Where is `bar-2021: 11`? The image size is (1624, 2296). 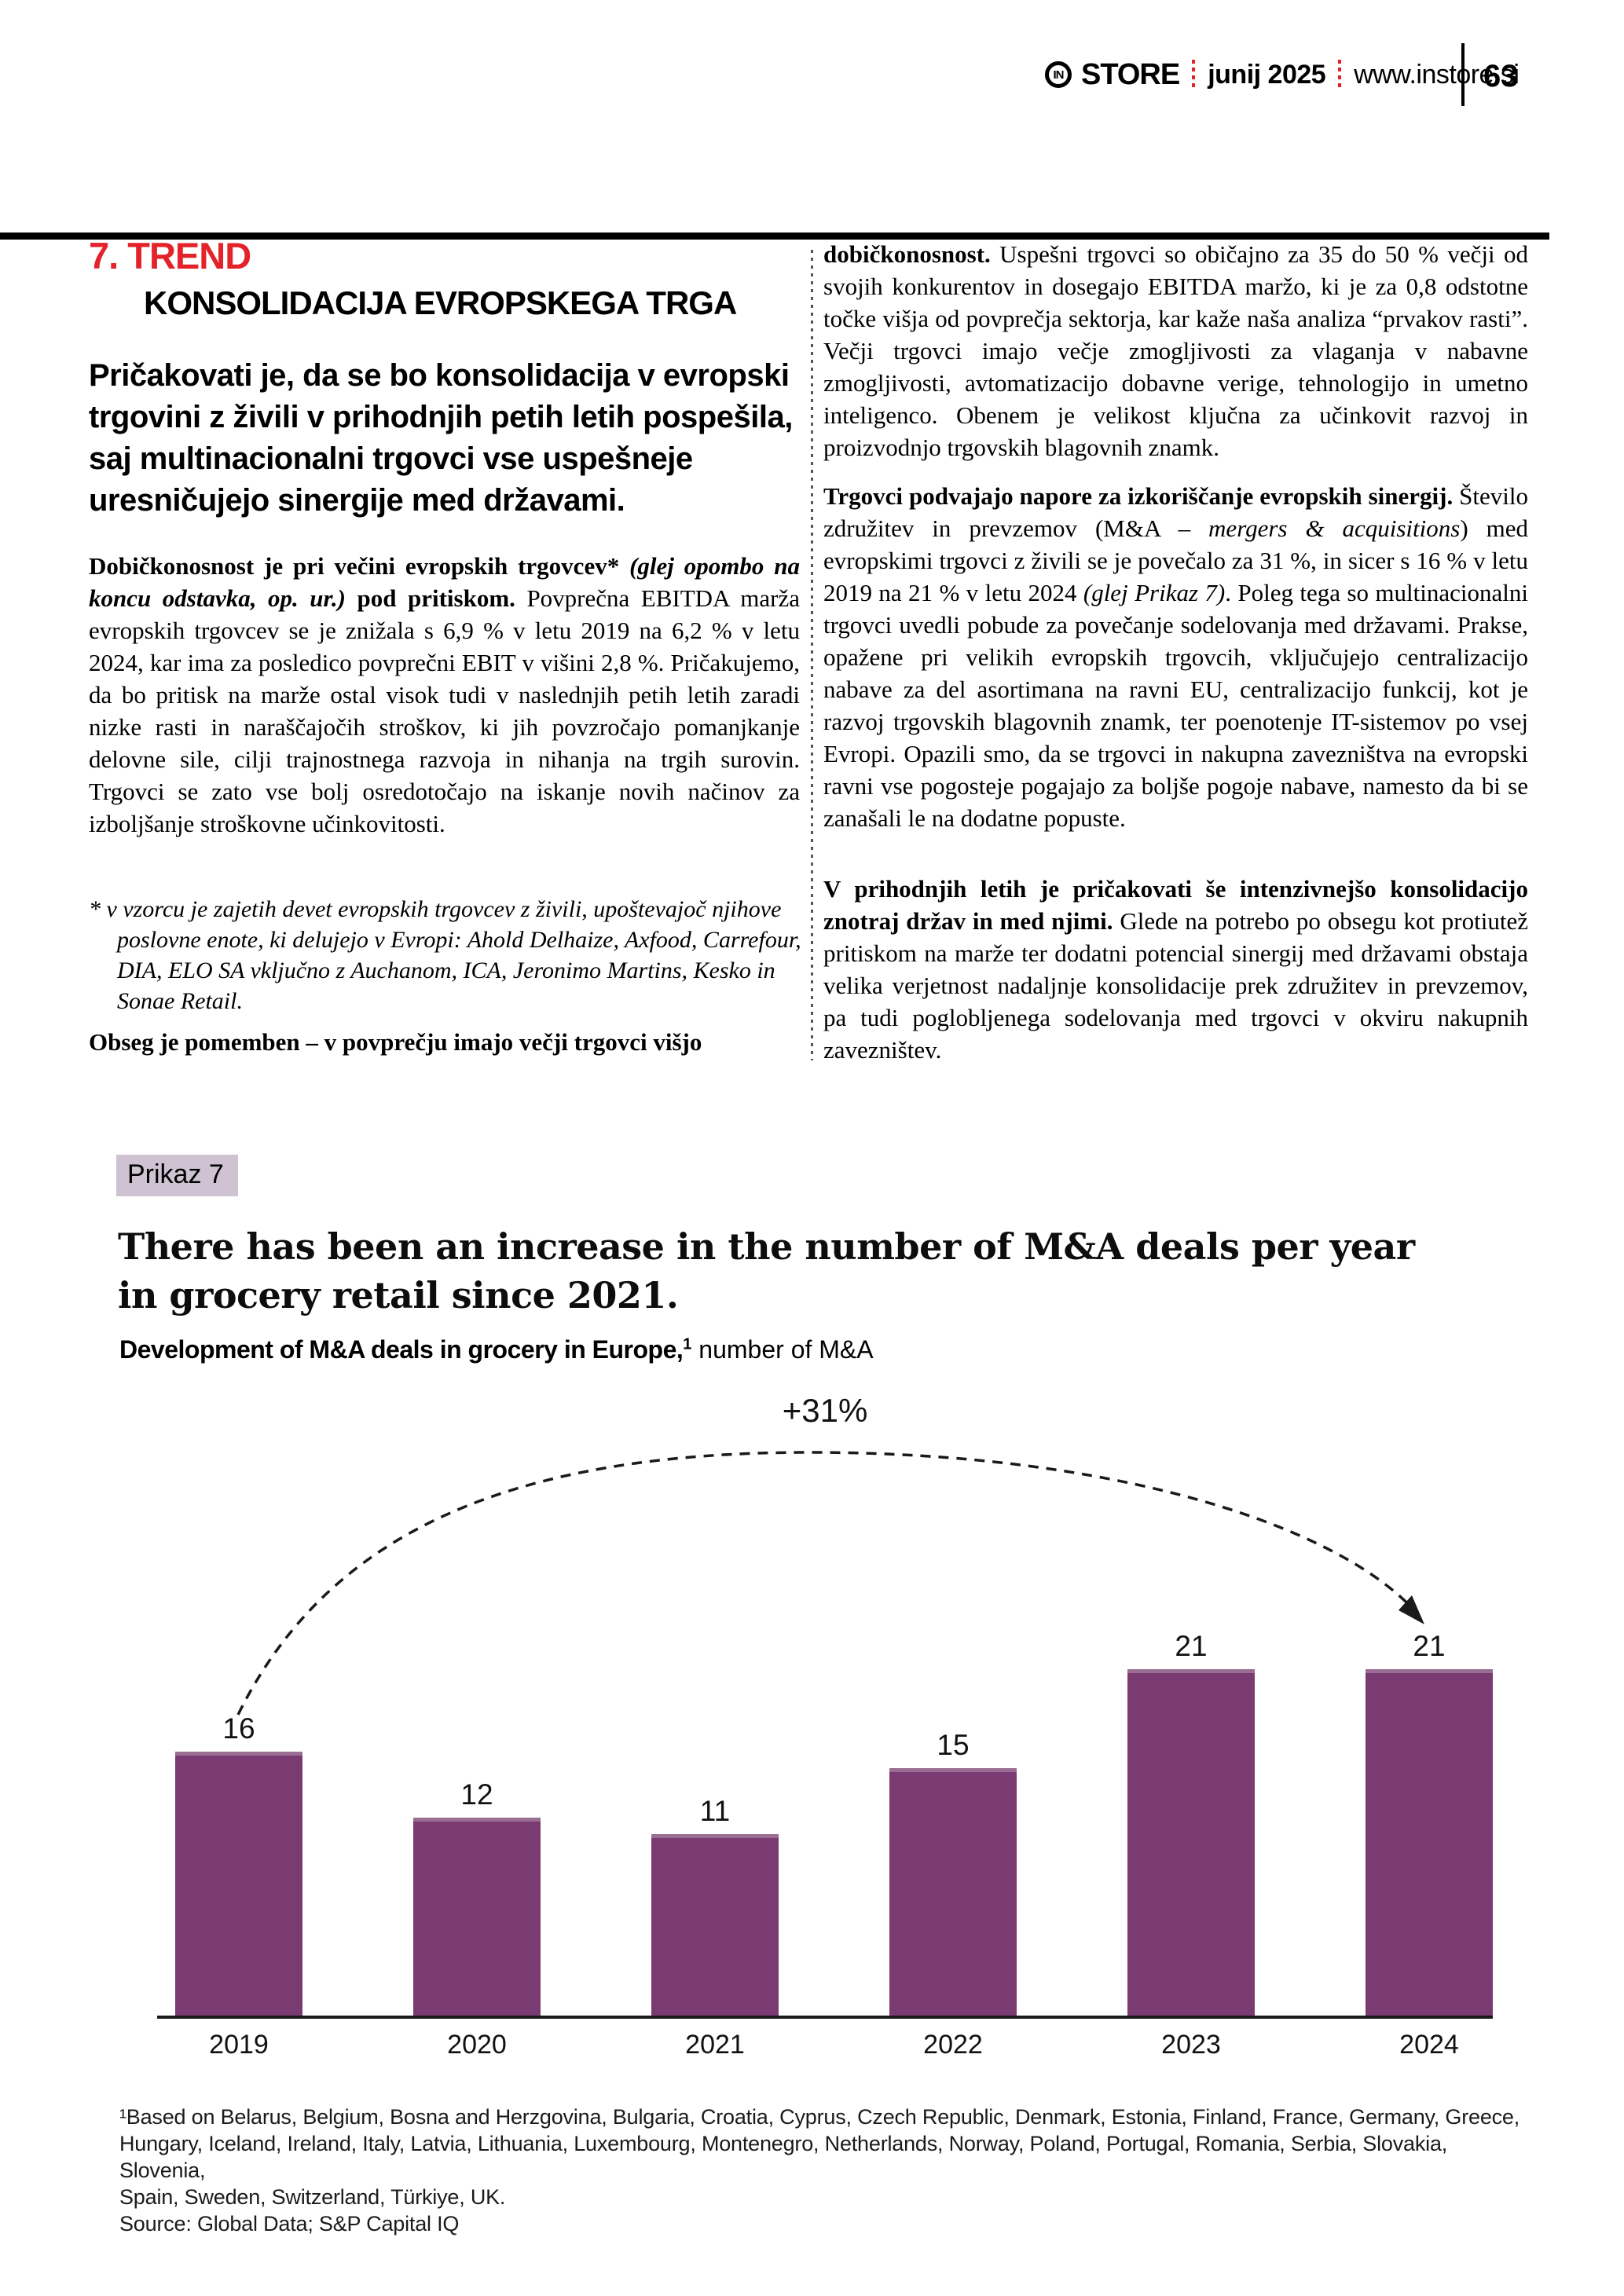 bar-2021: 11 is located at coordinates (715, 1905).